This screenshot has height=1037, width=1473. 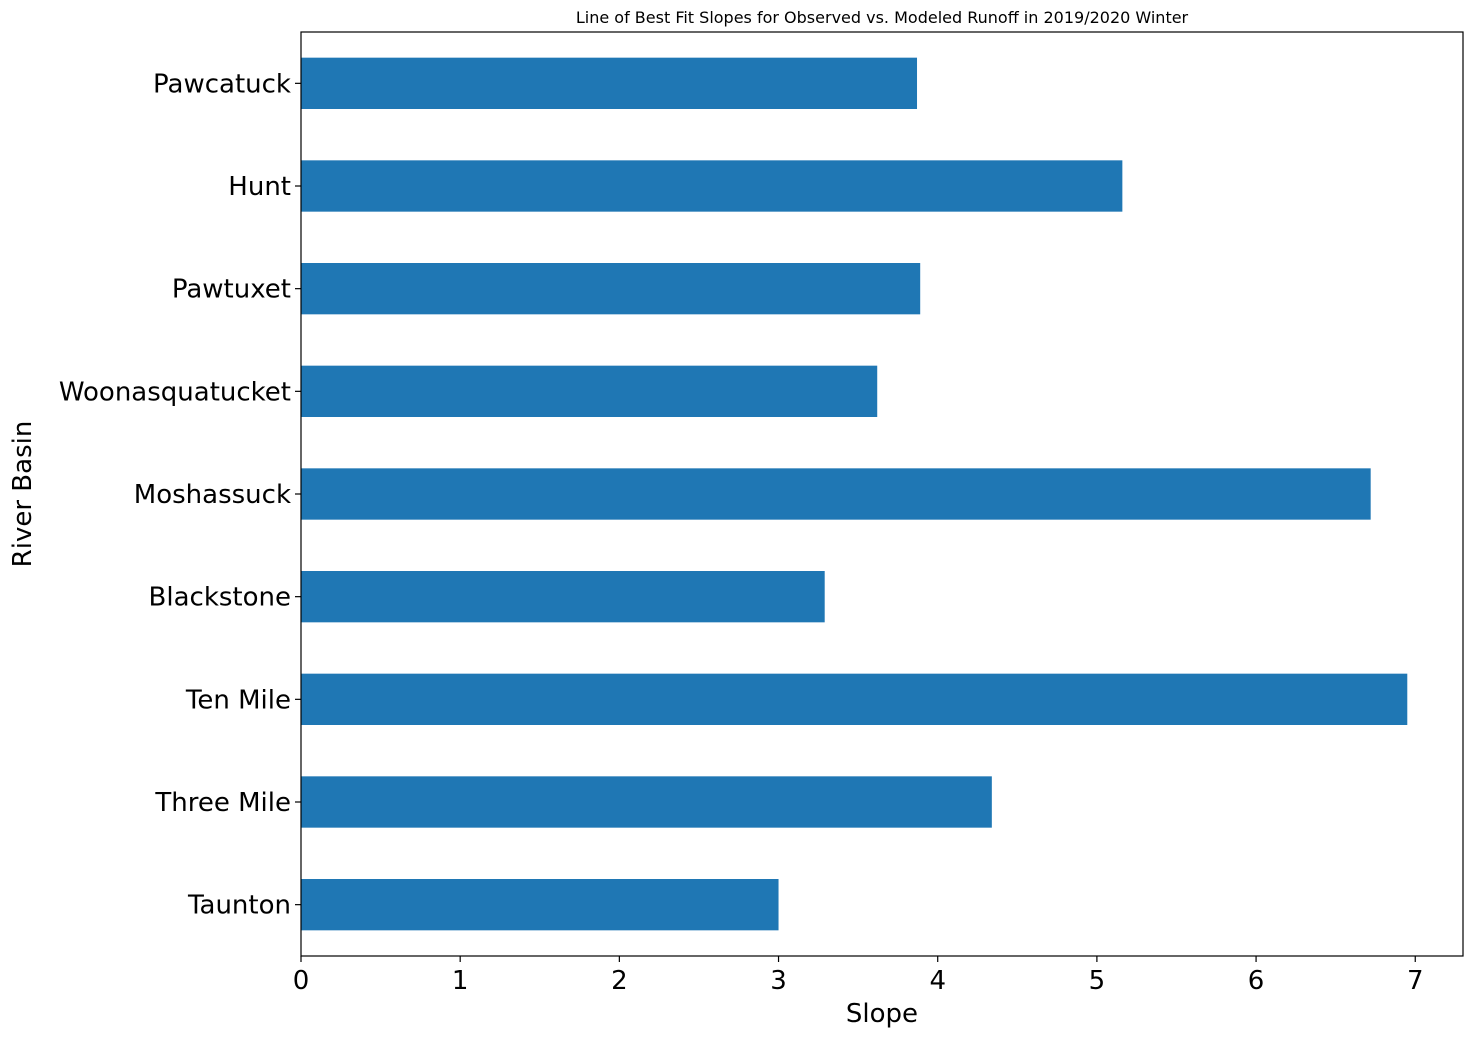 I want to click on bar-pawtuxet, so click(x=611, y=289).